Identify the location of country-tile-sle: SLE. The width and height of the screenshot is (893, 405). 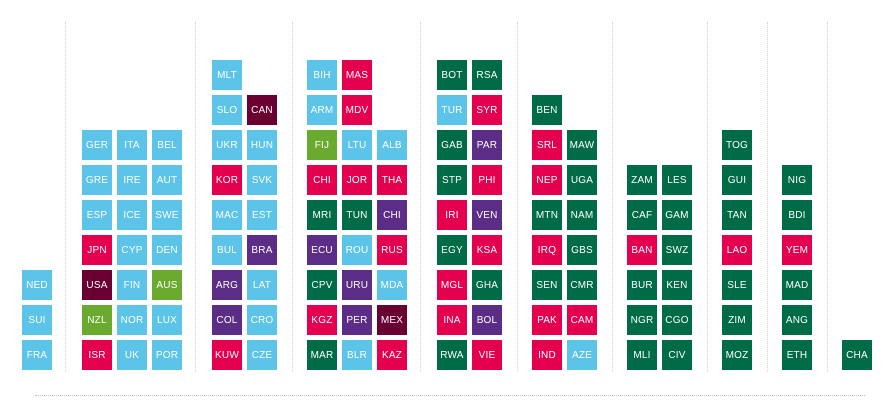
(737, 285).